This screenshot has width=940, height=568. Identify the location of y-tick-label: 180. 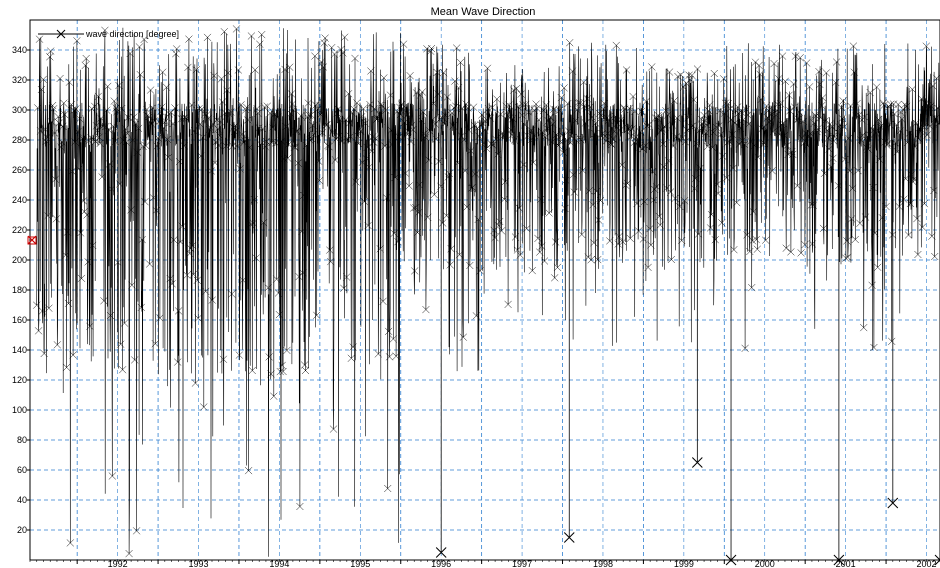
(19, 290).